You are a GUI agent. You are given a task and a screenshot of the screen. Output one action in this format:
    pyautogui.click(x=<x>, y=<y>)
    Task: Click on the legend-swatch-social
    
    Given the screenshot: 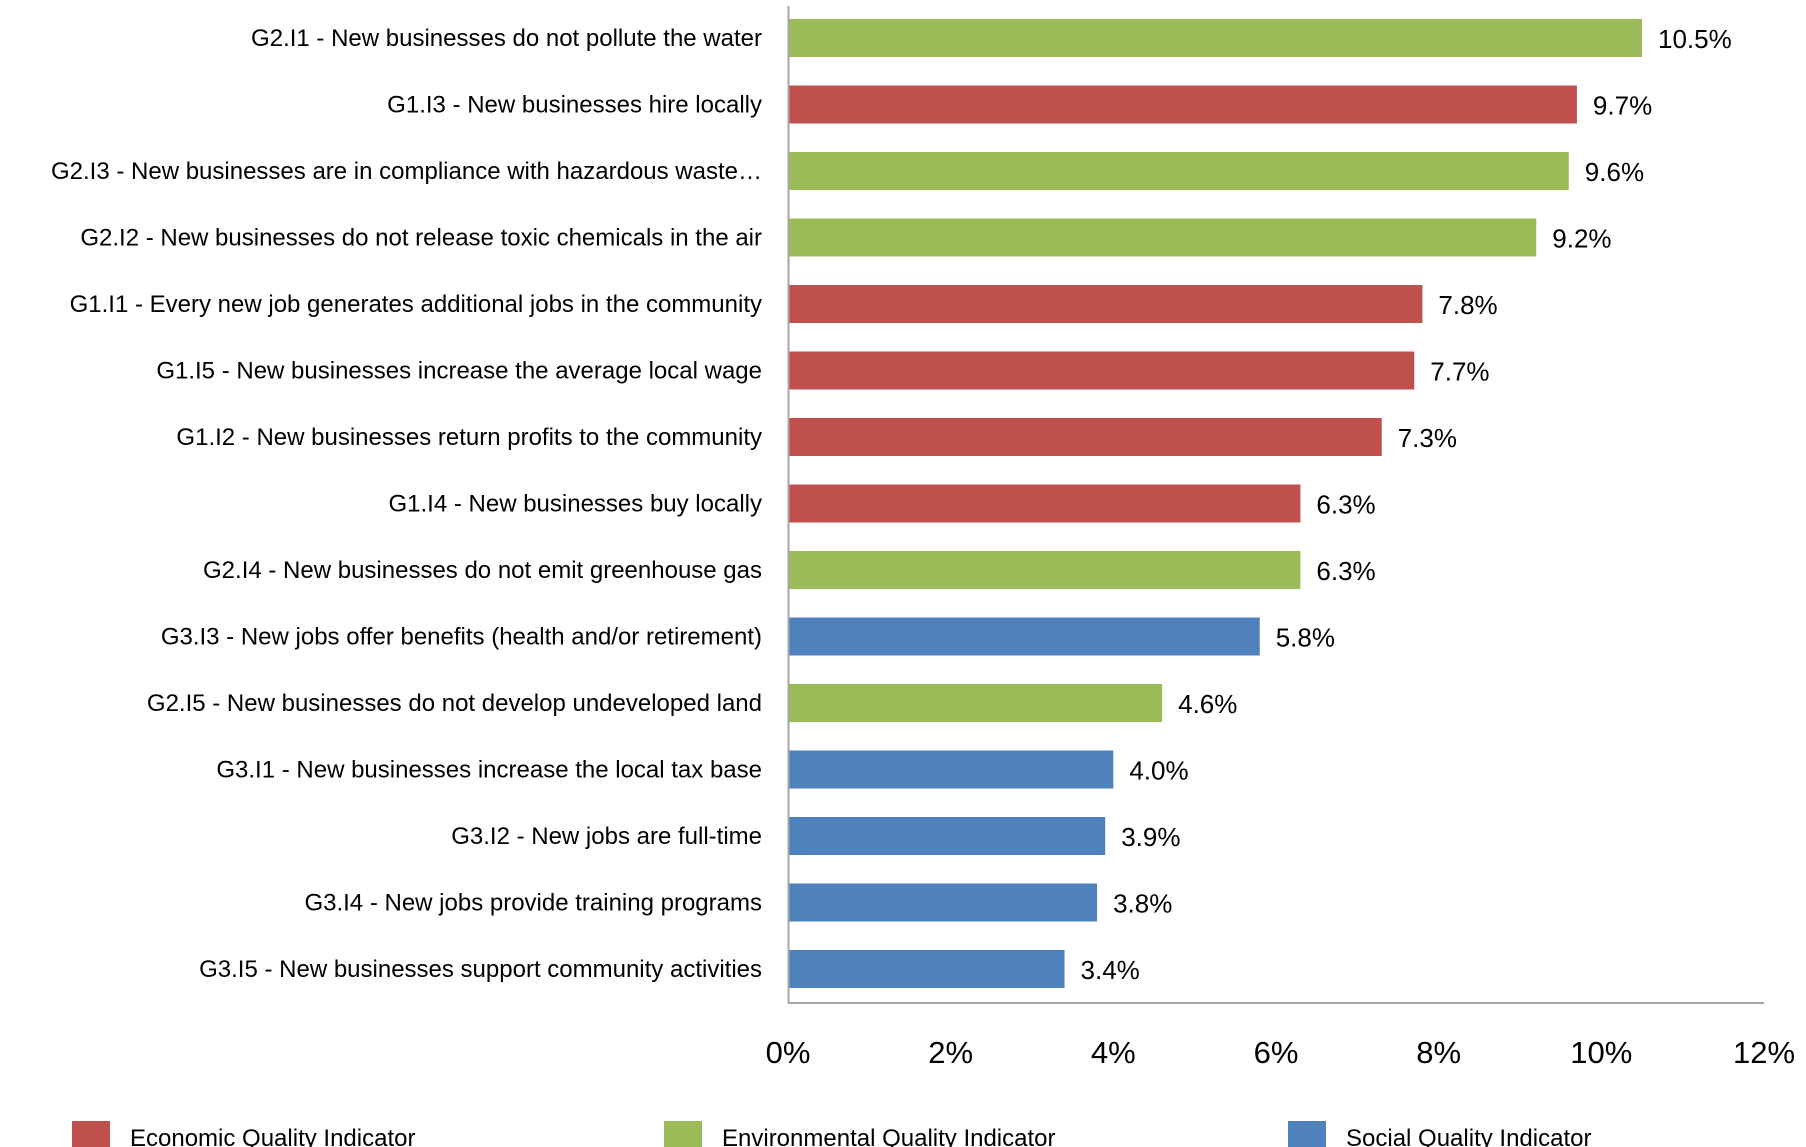 What is the action you would take?
    pyautogui.click(x=1307, y=1134)
    